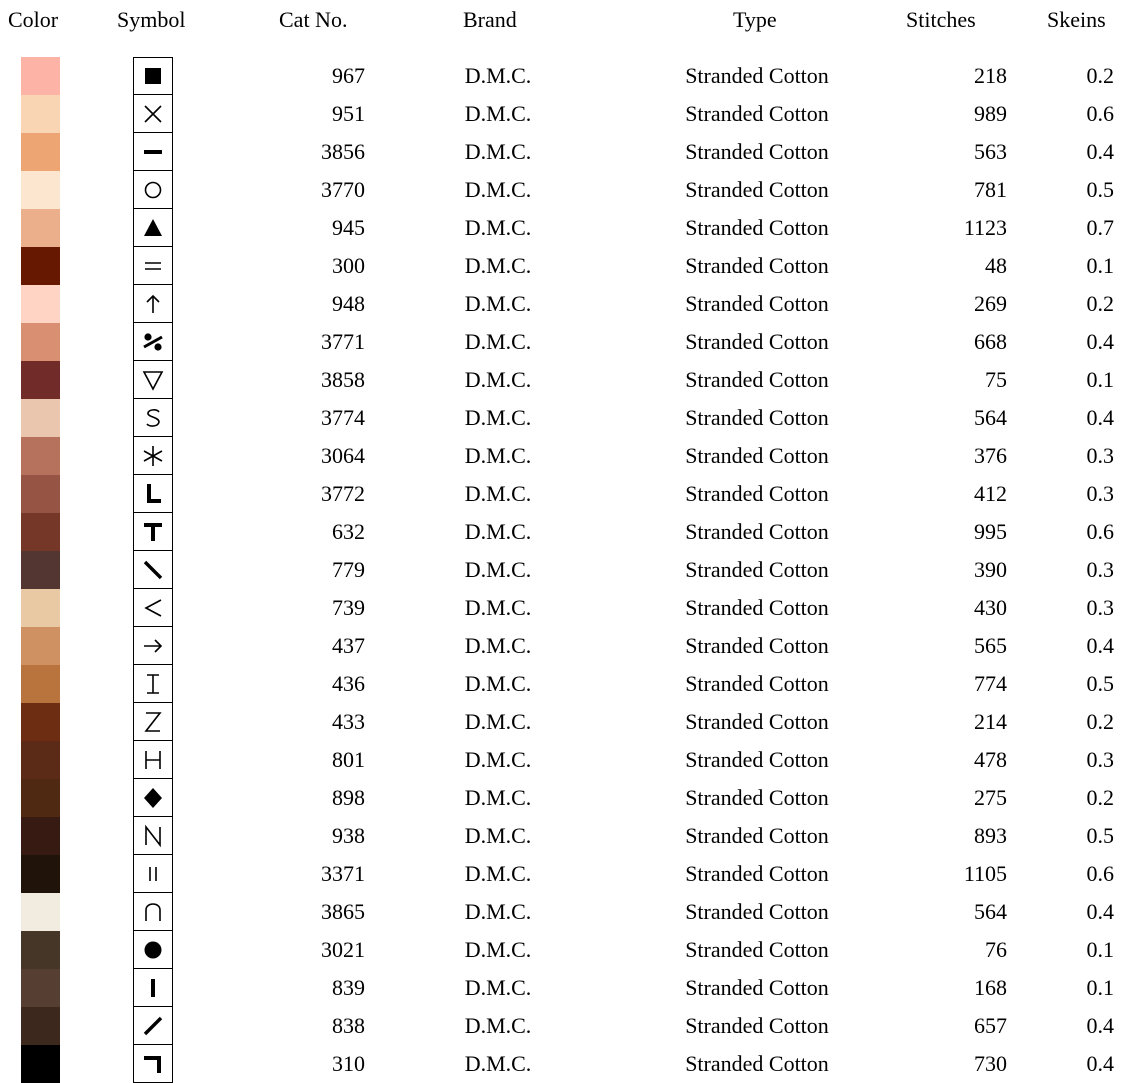 Image resolution: width=1125 pixels, height=1083 pixels. What do you see at coordinates (153, 988) in the screenshot?
I see `vertical-bar-icon` at bounding box center [153, 988].